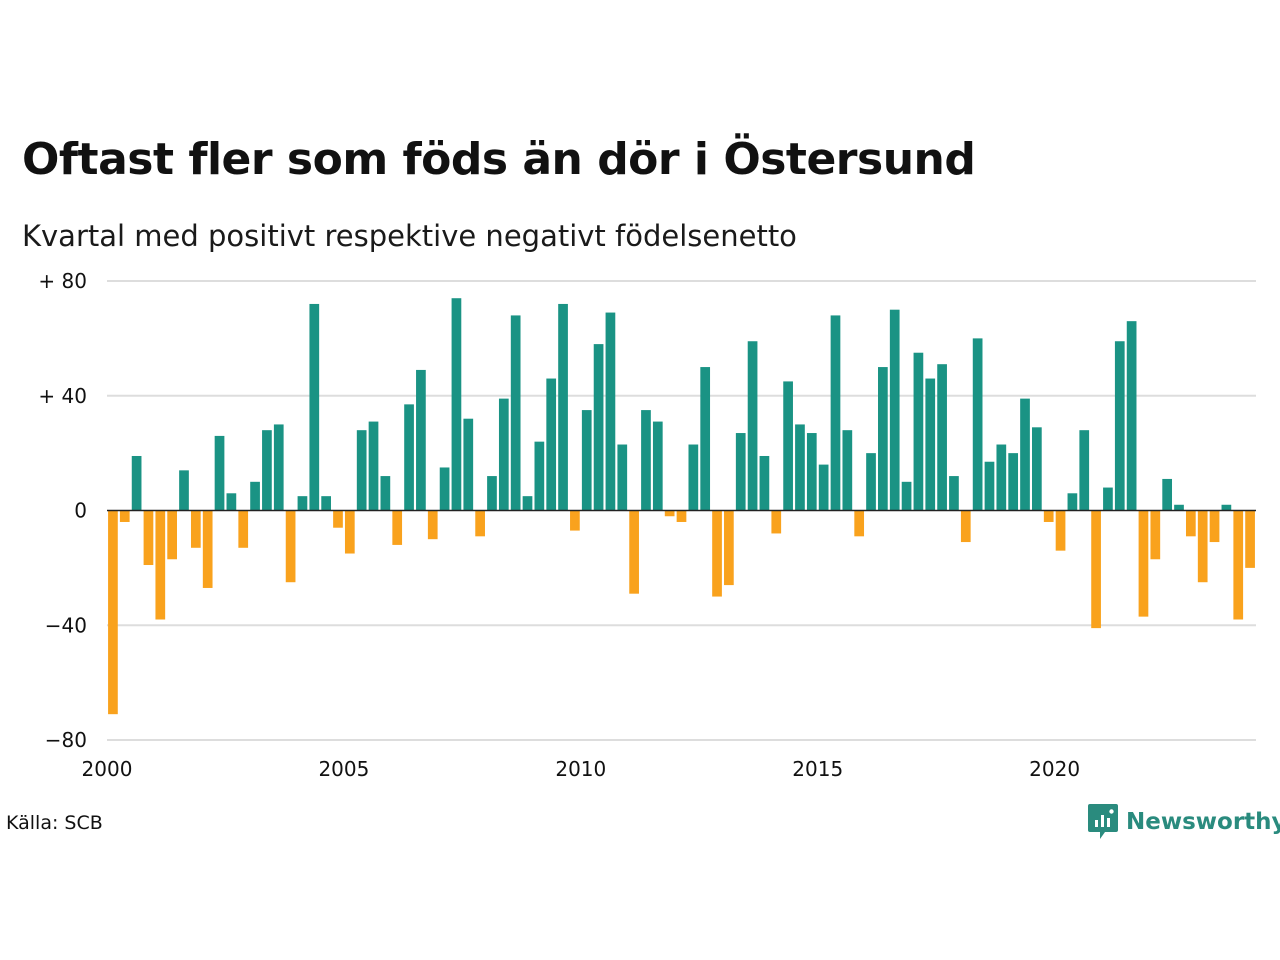 This screenshot has height=960, width=1280. Describe the element at coordinates (499, 159) in the screenshot. I see `chart-title: Oftast fler som föds än dör i Östersund` at that location.